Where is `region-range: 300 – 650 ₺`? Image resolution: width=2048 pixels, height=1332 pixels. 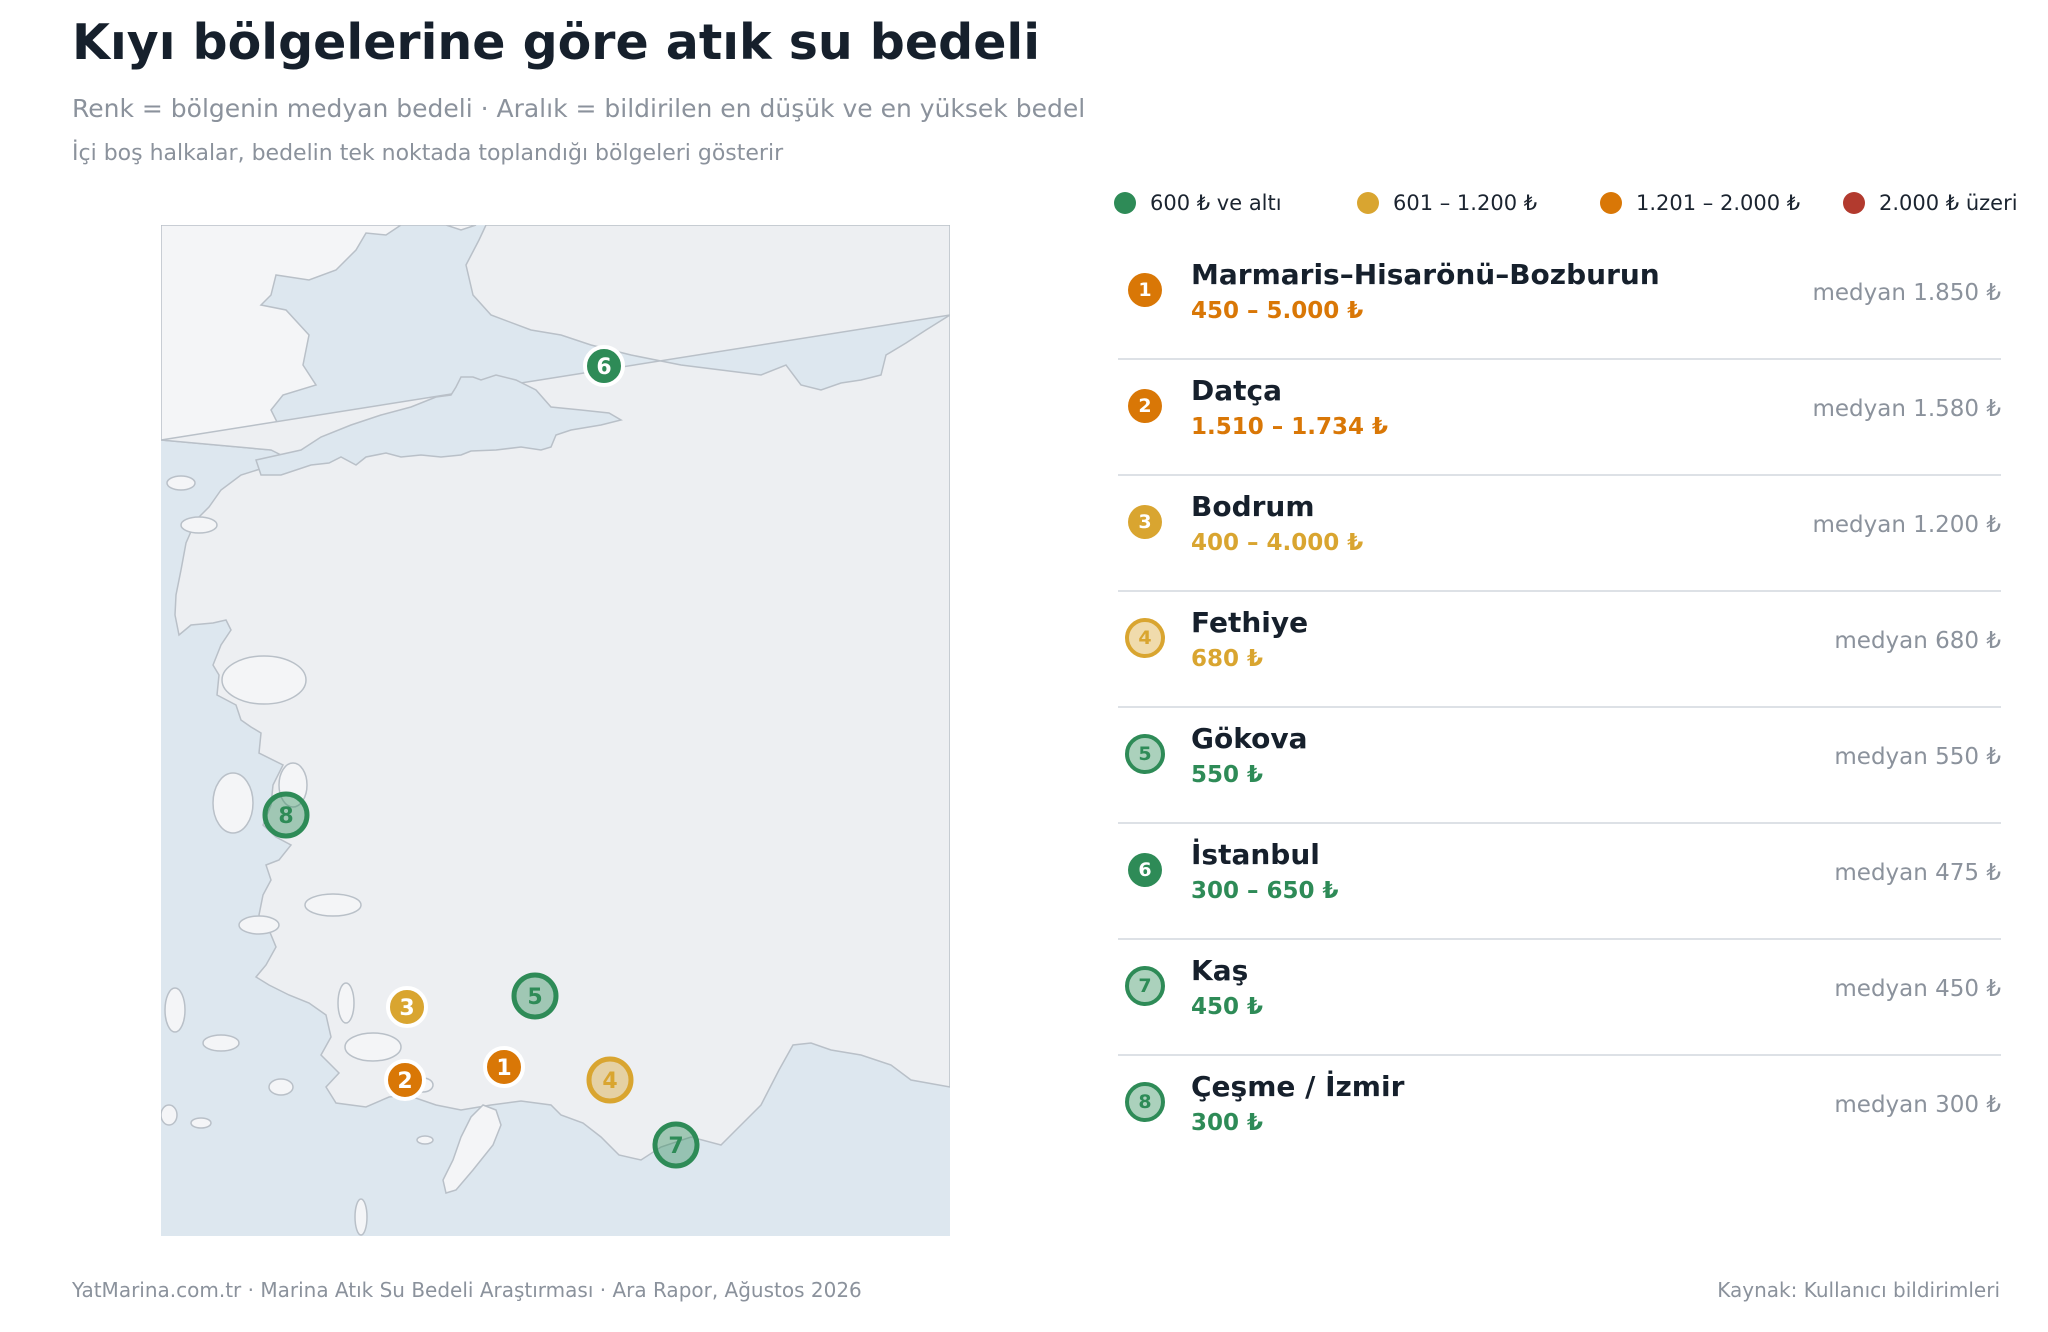
region-range: 300 – 650 ₺ is located at coordinates (1265, 891).